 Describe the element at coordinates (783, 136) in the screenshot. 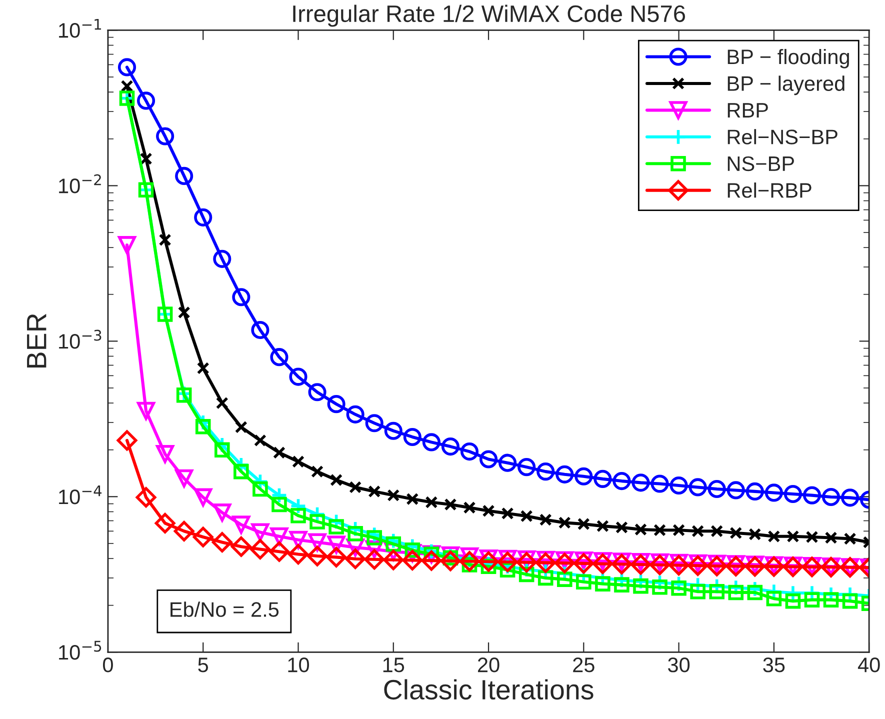

I see `legend-label: Rel−NS−BP` at that location.